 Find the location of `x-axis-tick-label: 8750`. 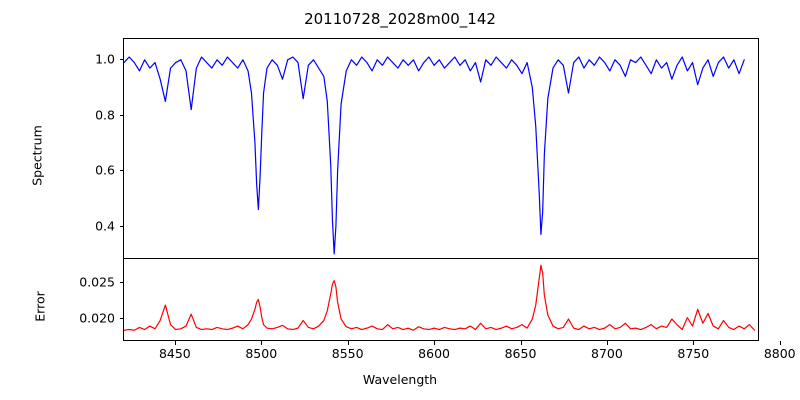

x-axis-tick-label: 8750 is located at coordinates (693, 353).